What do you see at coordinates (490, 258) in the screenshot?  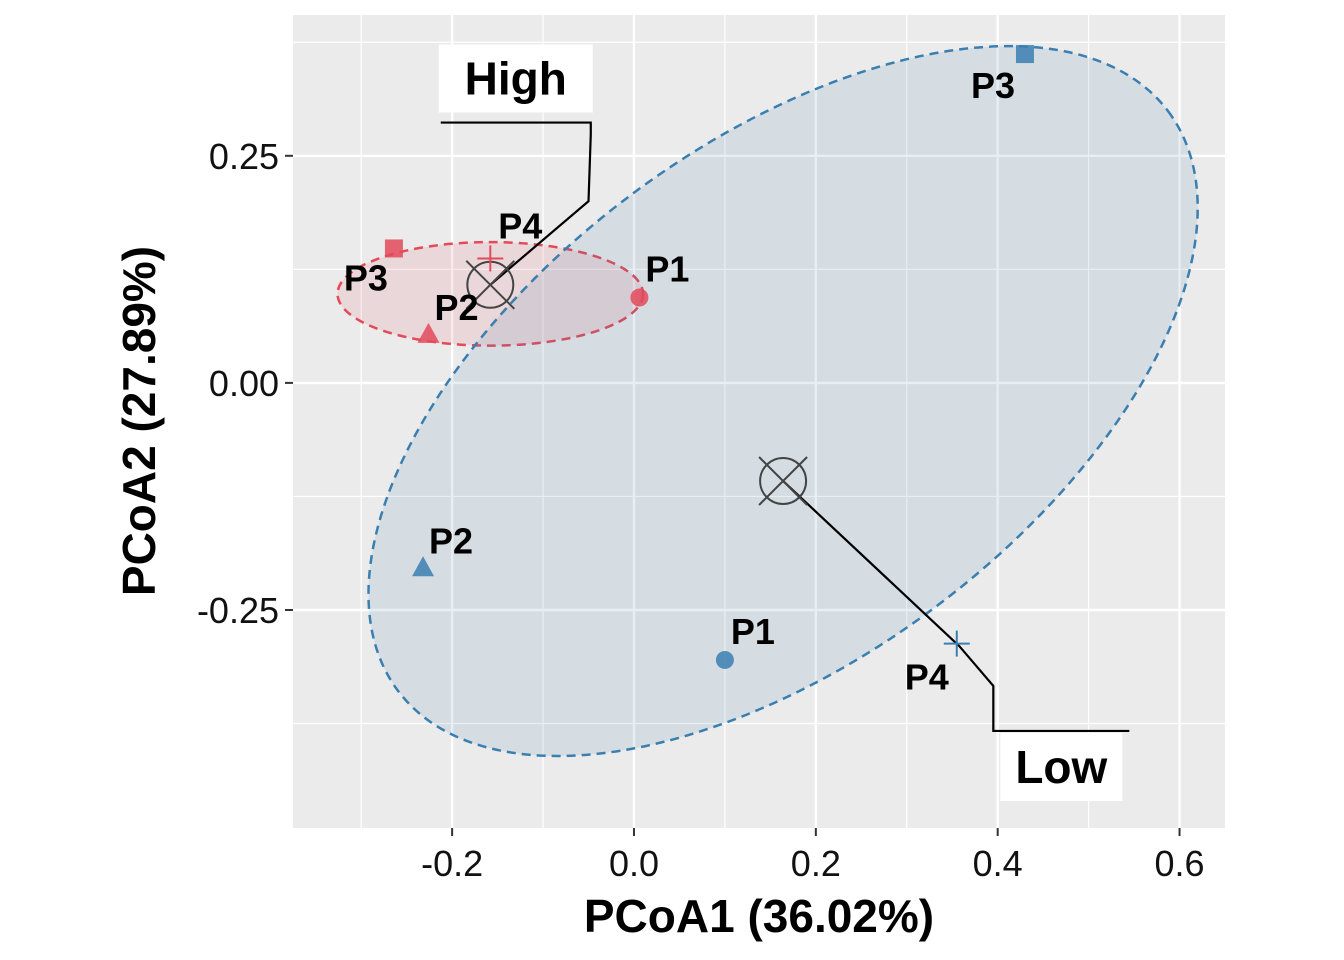 I see `point-high-p4` at bounding box center [490, 258].